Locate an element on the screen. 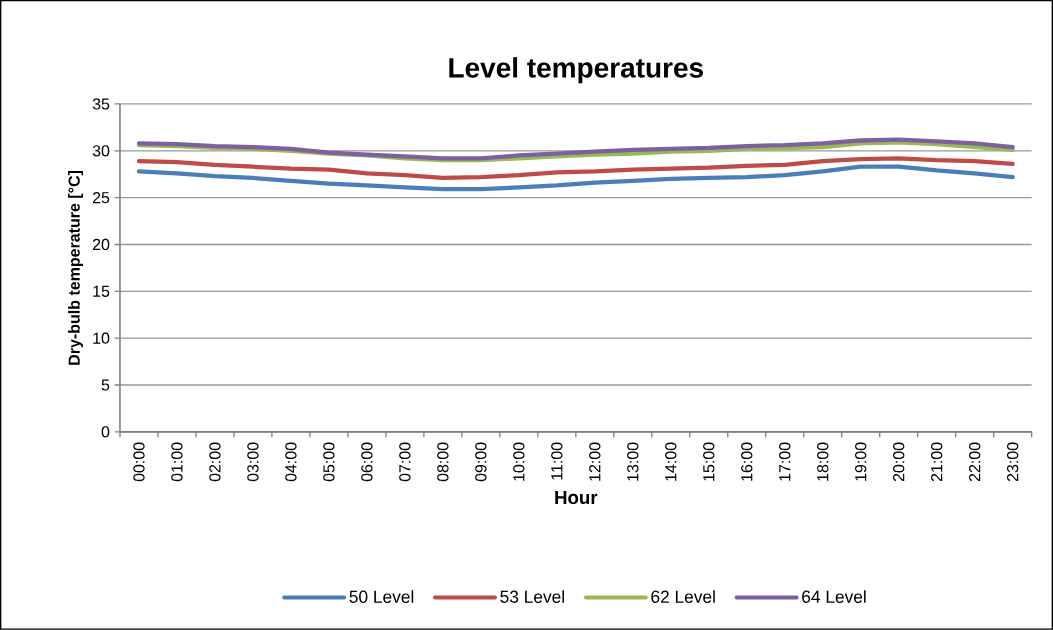  x-axis-title: Hour is located at coordinates (576, 498).